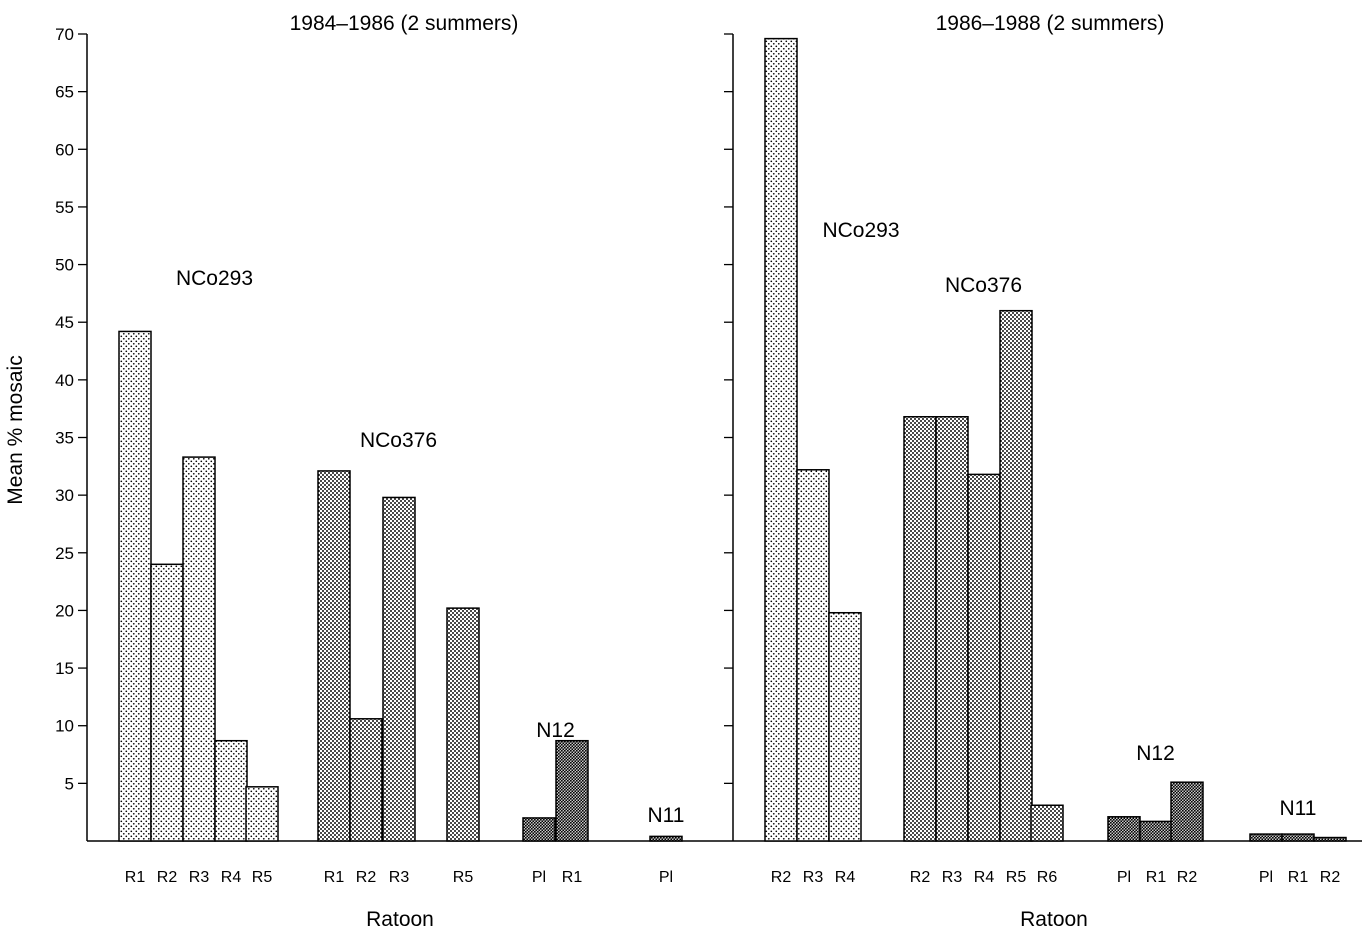 The width and height of the screenshot is (1371, 931). Describe the element at coordinates (64, 34) in the screenshot. I see `y-tick-label: 70` at that location.